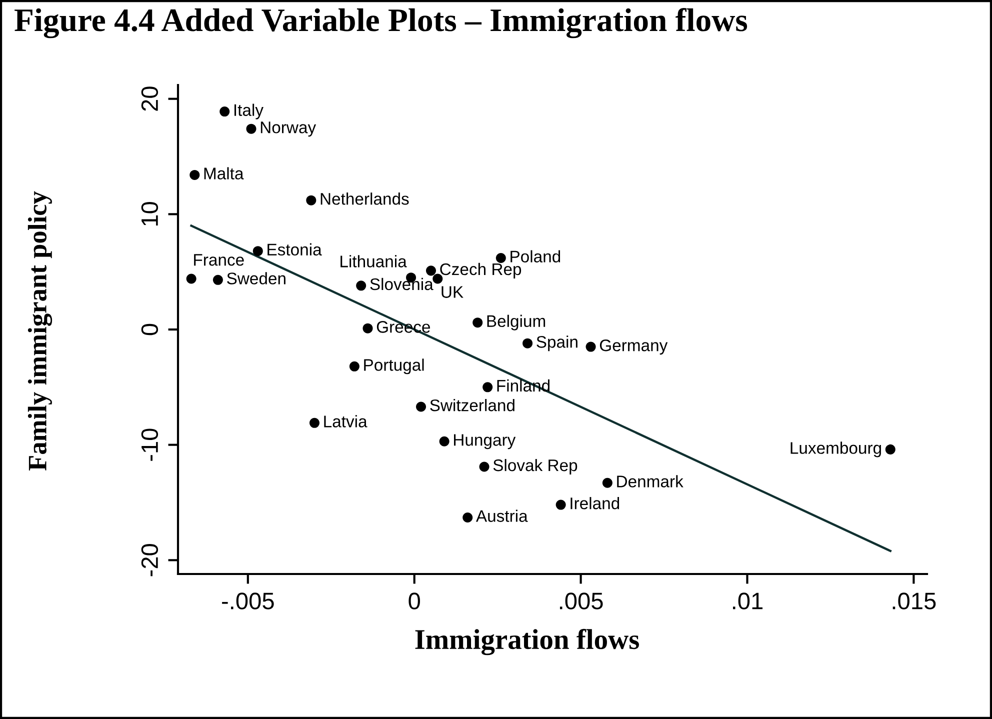  What do you see at coordinates (256, 278) in the screenshot?
I see `annotation: Sweden` at bounding box center [256, 278].